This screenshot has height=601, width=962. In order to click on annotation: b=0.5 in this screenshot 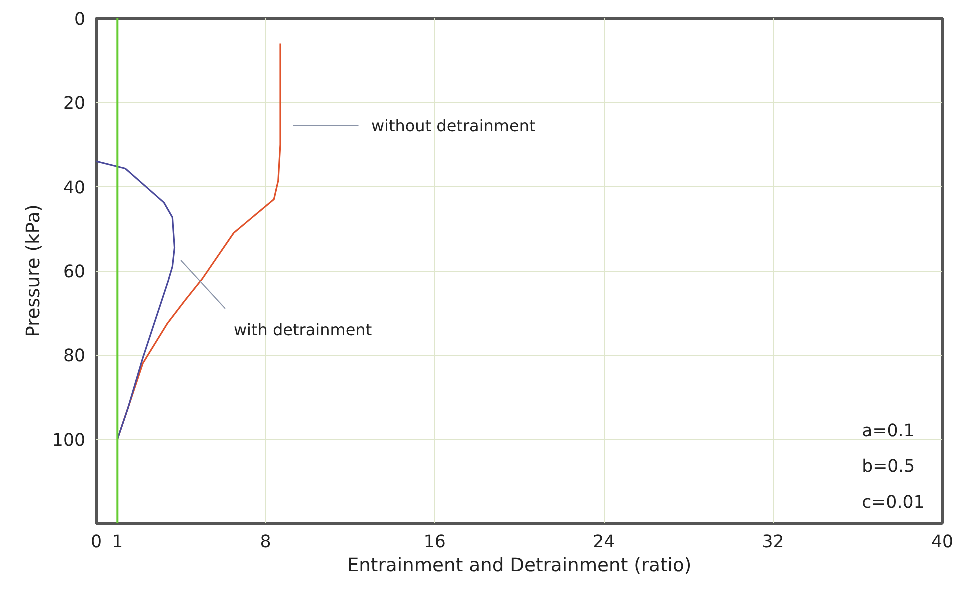, I will do `click(889, 467)`.